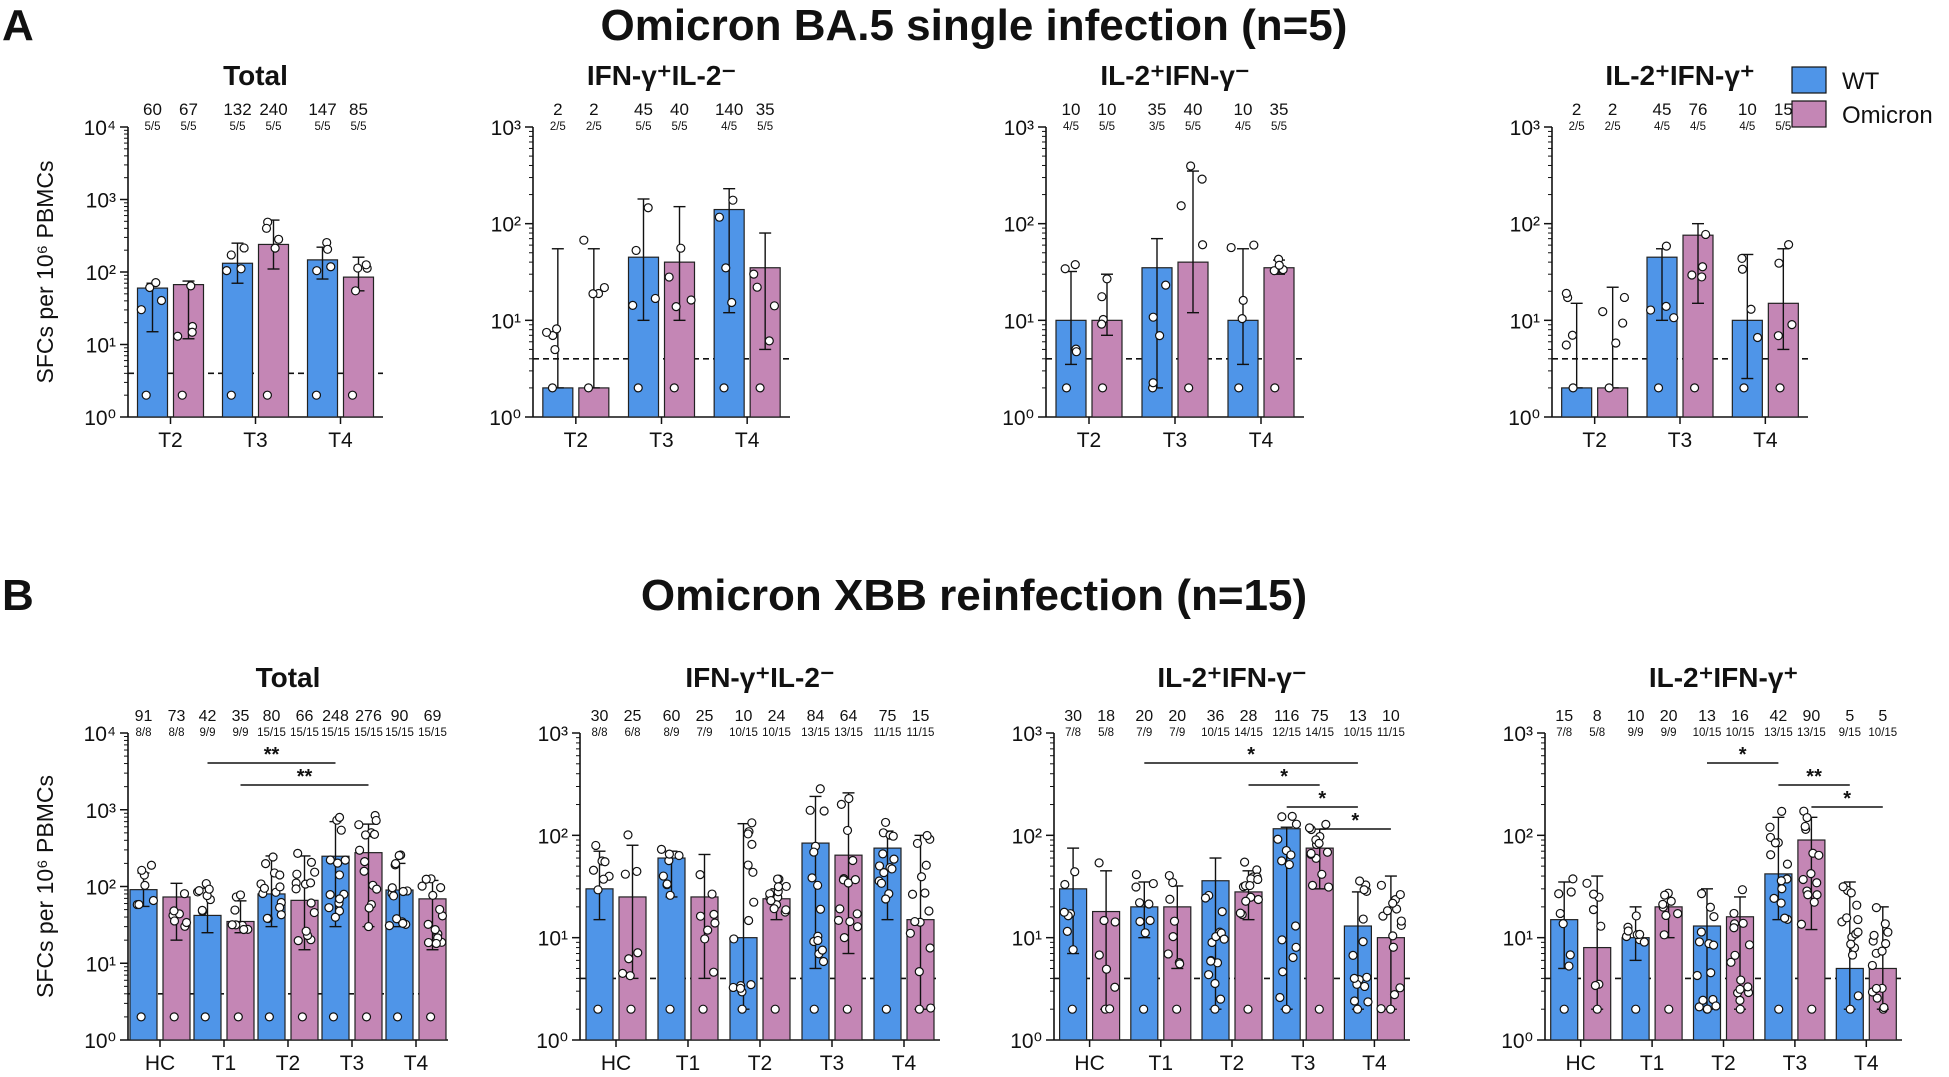 Image resolution: width=1949 pixels, height=1077 pixels. I want to click on value-label: 2, so click(593, 109).